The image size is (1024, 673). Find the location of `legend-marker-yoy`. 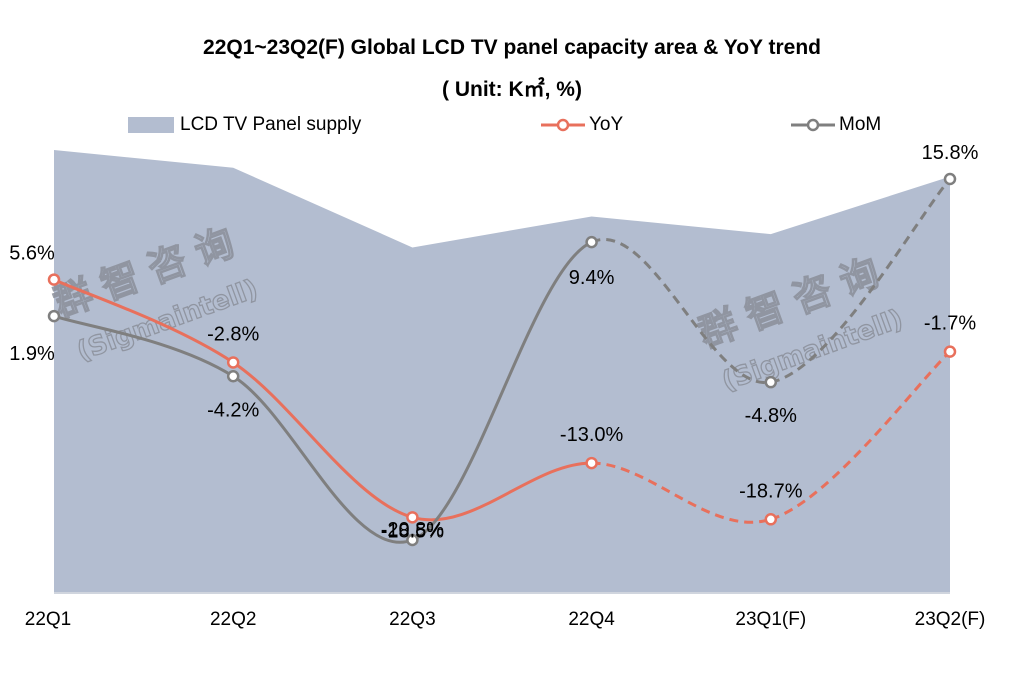

legend-marker-yoy is located at coordinates (563, 125).